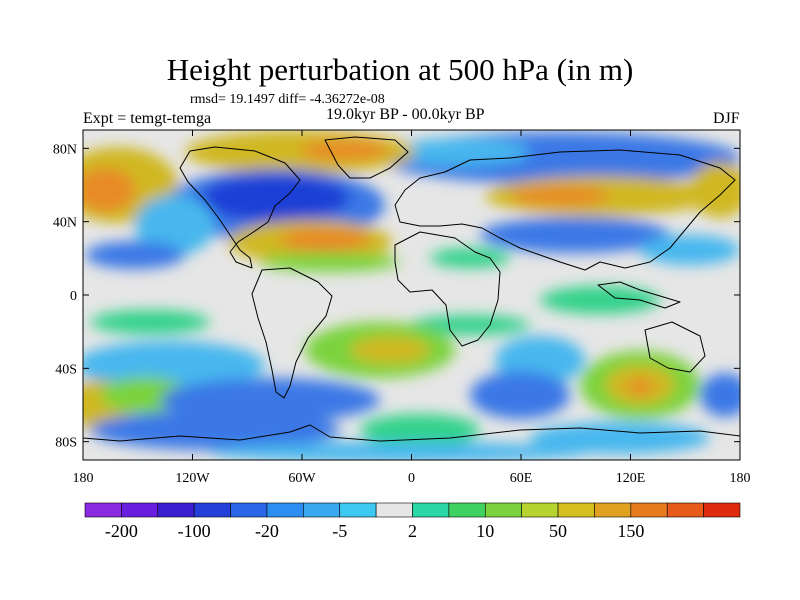  I want to click on y-tick-label: 80N, so click(65, 149).